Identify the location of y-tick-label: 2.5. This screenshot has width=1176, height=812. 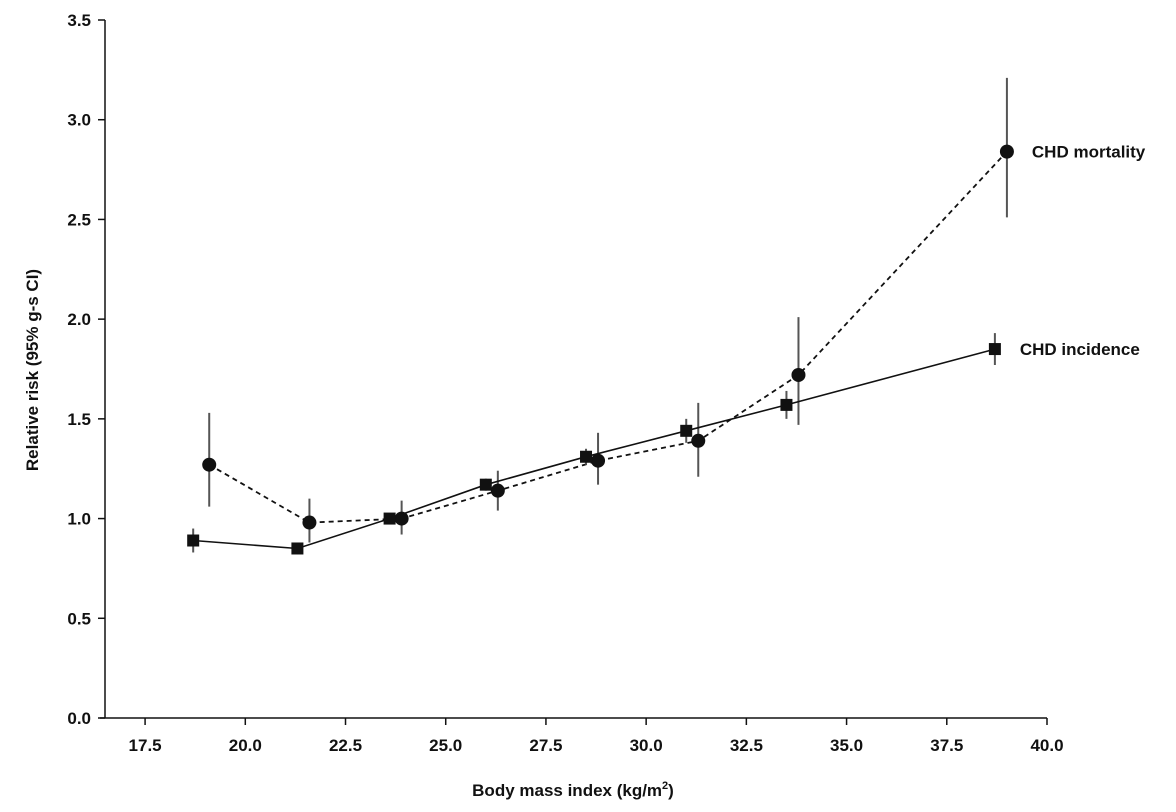
(79, 219).